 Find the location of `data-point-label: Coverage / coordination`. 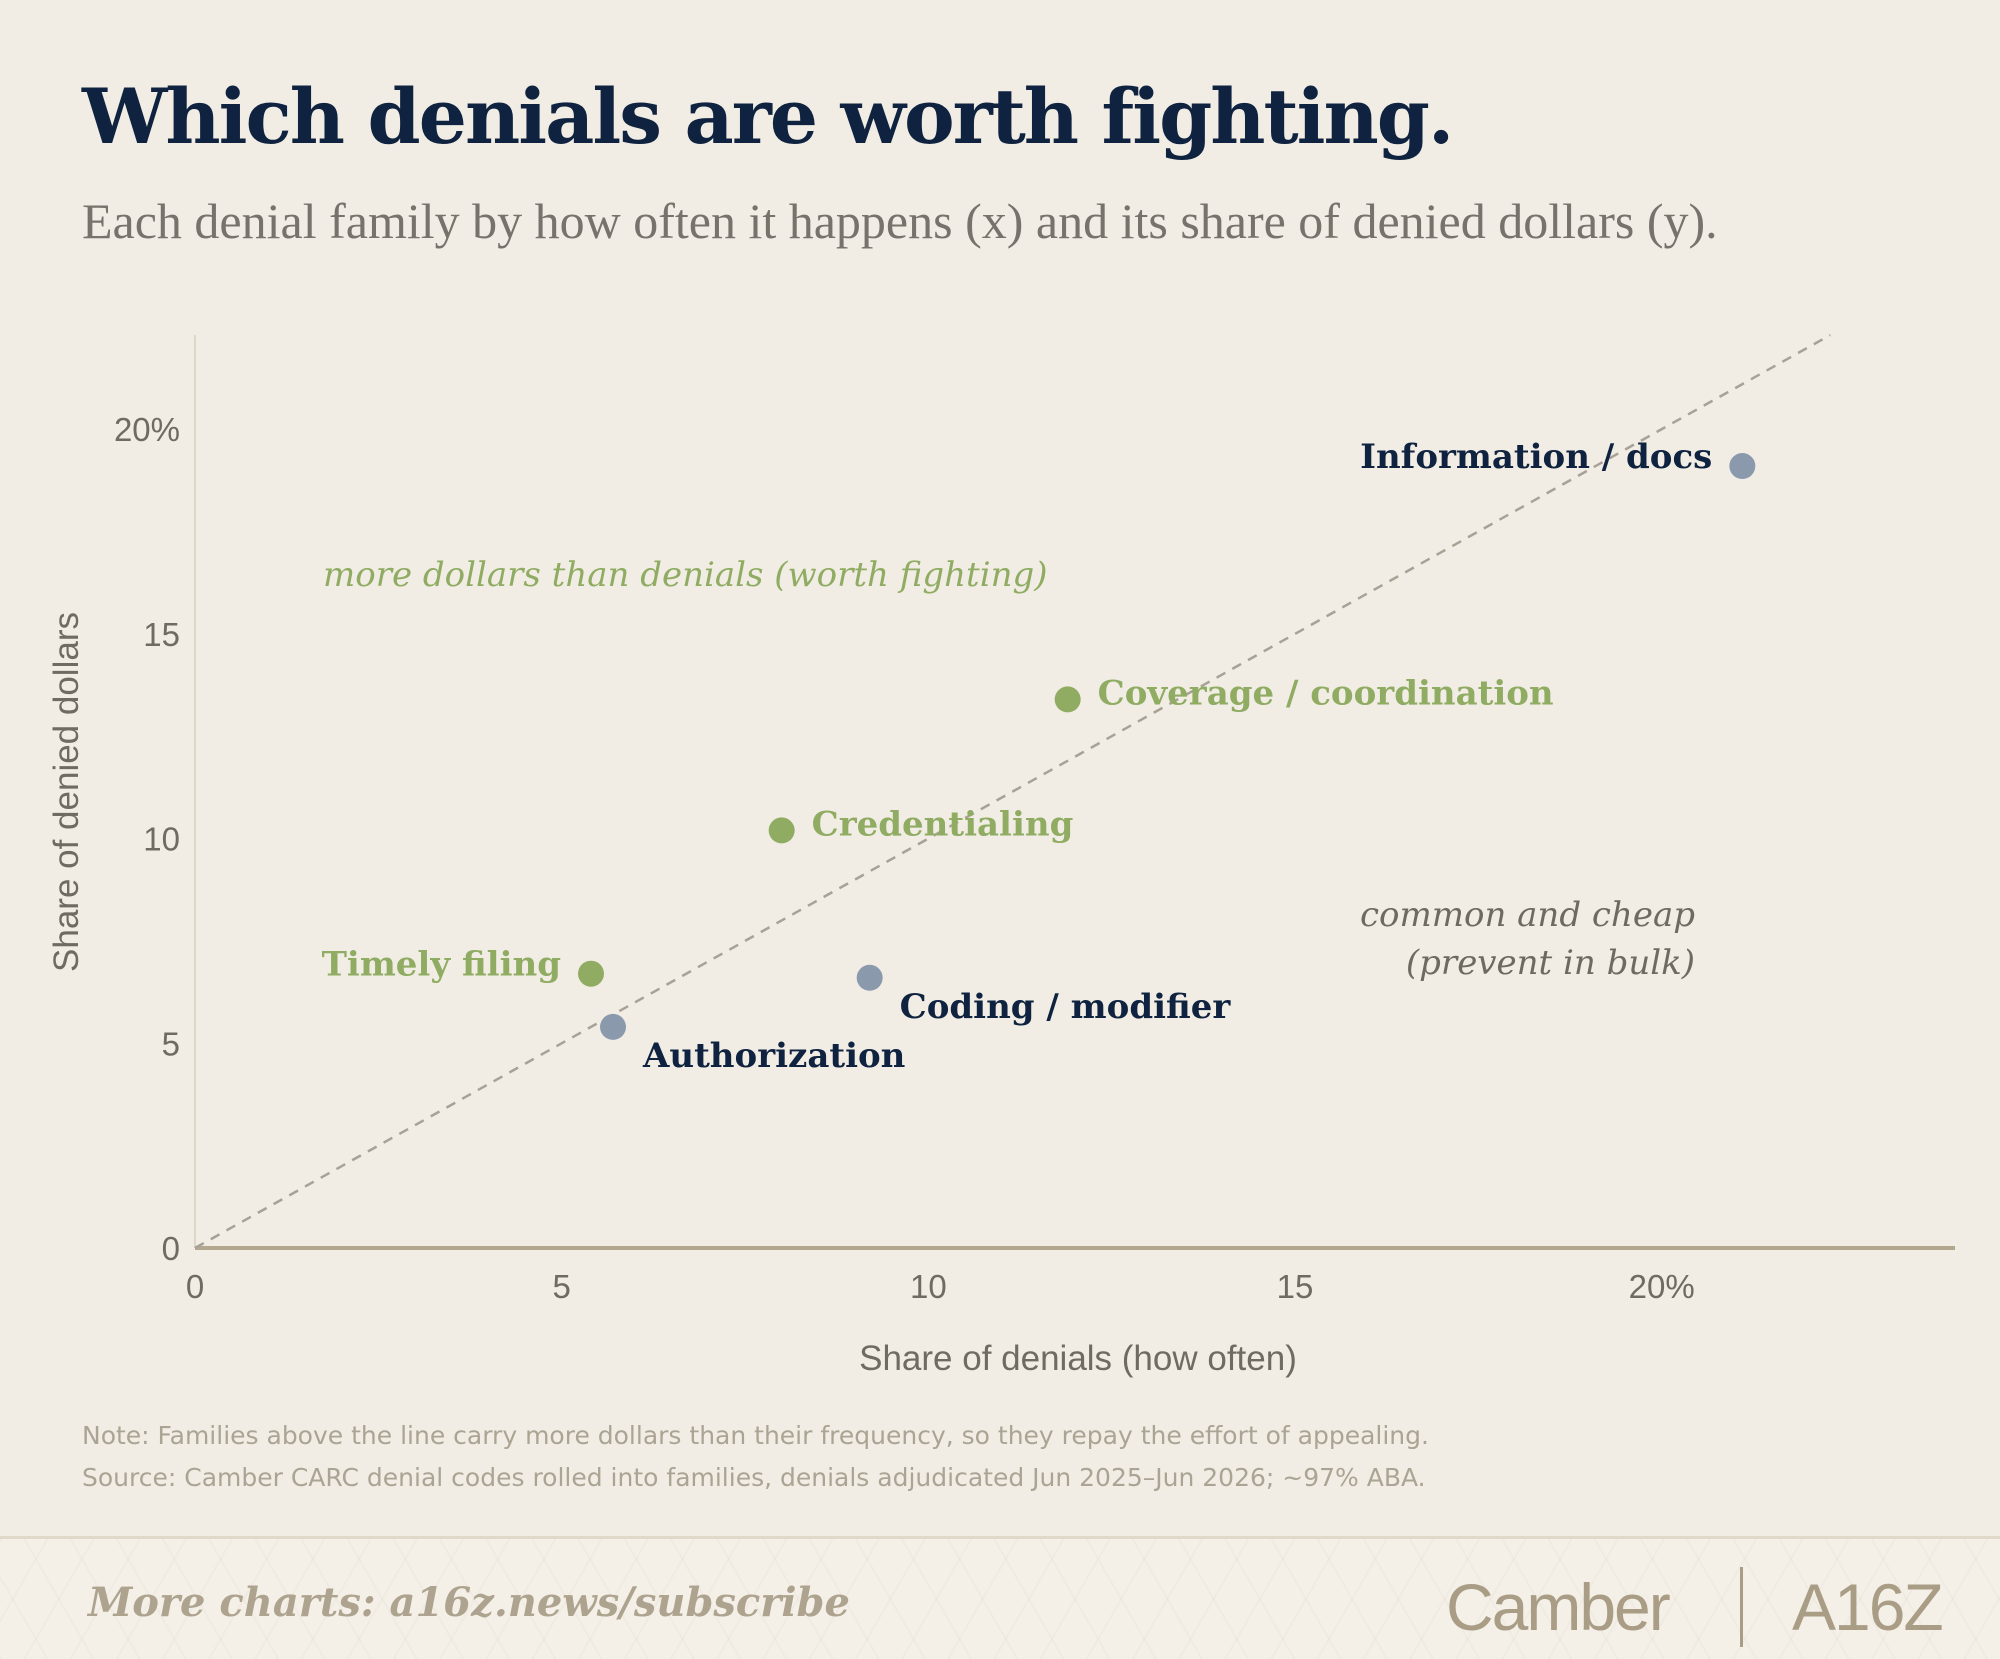

data-point-label: Coverage / coordination is located at coordinates (1326, 693).